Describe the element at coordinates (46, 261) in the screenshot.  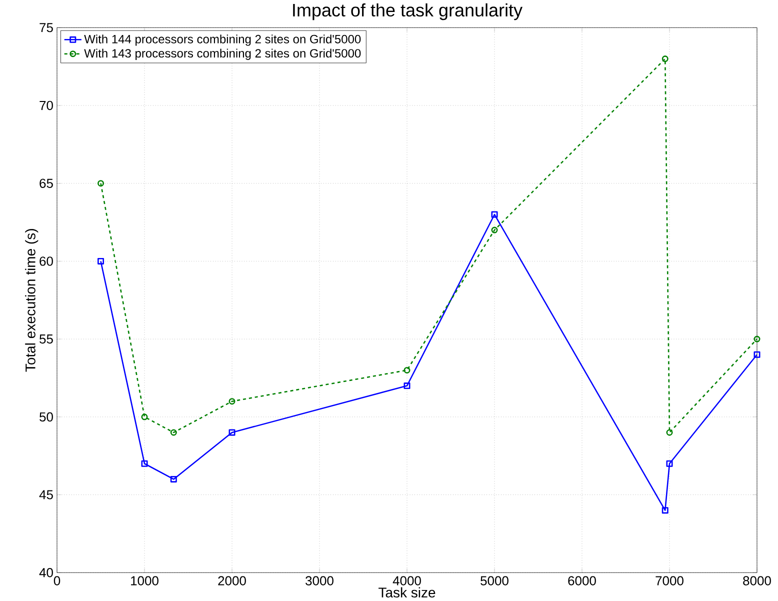
I see `y-tick-label: 60` at that location.